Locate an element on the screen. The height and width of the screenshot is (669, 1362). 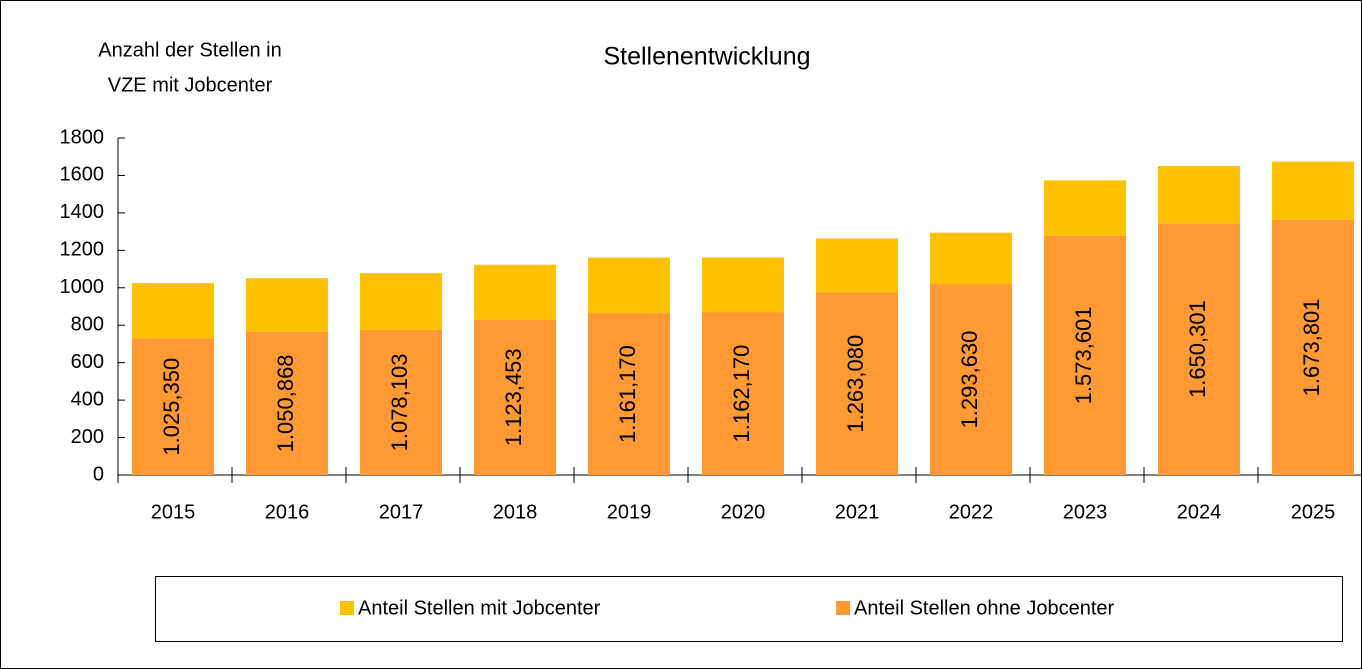
data-label: 1.161,170 is located at coordinates (627, 394).